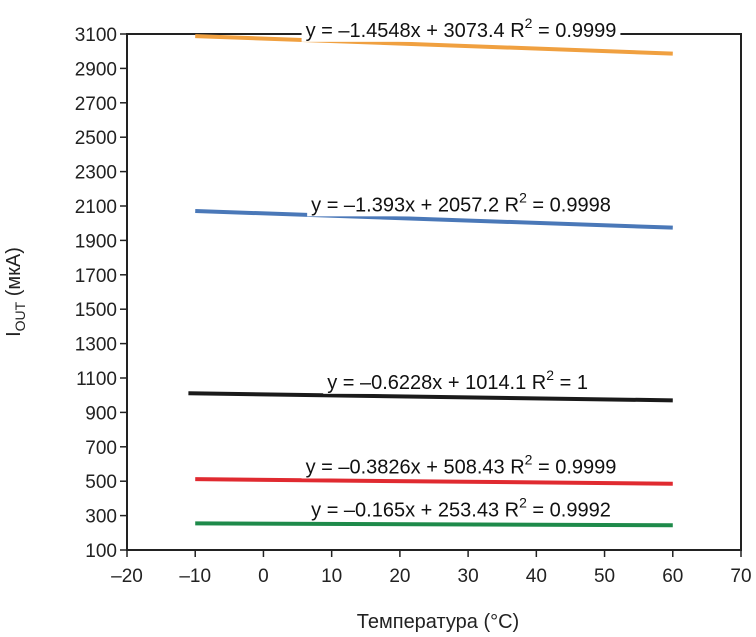 This screenshot has height=637, width=756. What do you see at coordinates (101, 413) in the screenshot?
I see `y-tick-label: 900` at bounding box center [101, 413].